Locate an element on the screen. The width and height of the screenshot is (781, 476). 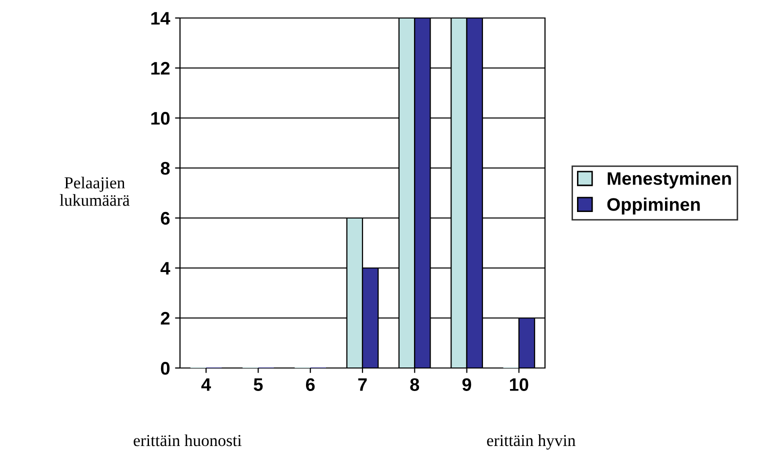
y-tick-label: 6 is located at coordinates (165, 218).